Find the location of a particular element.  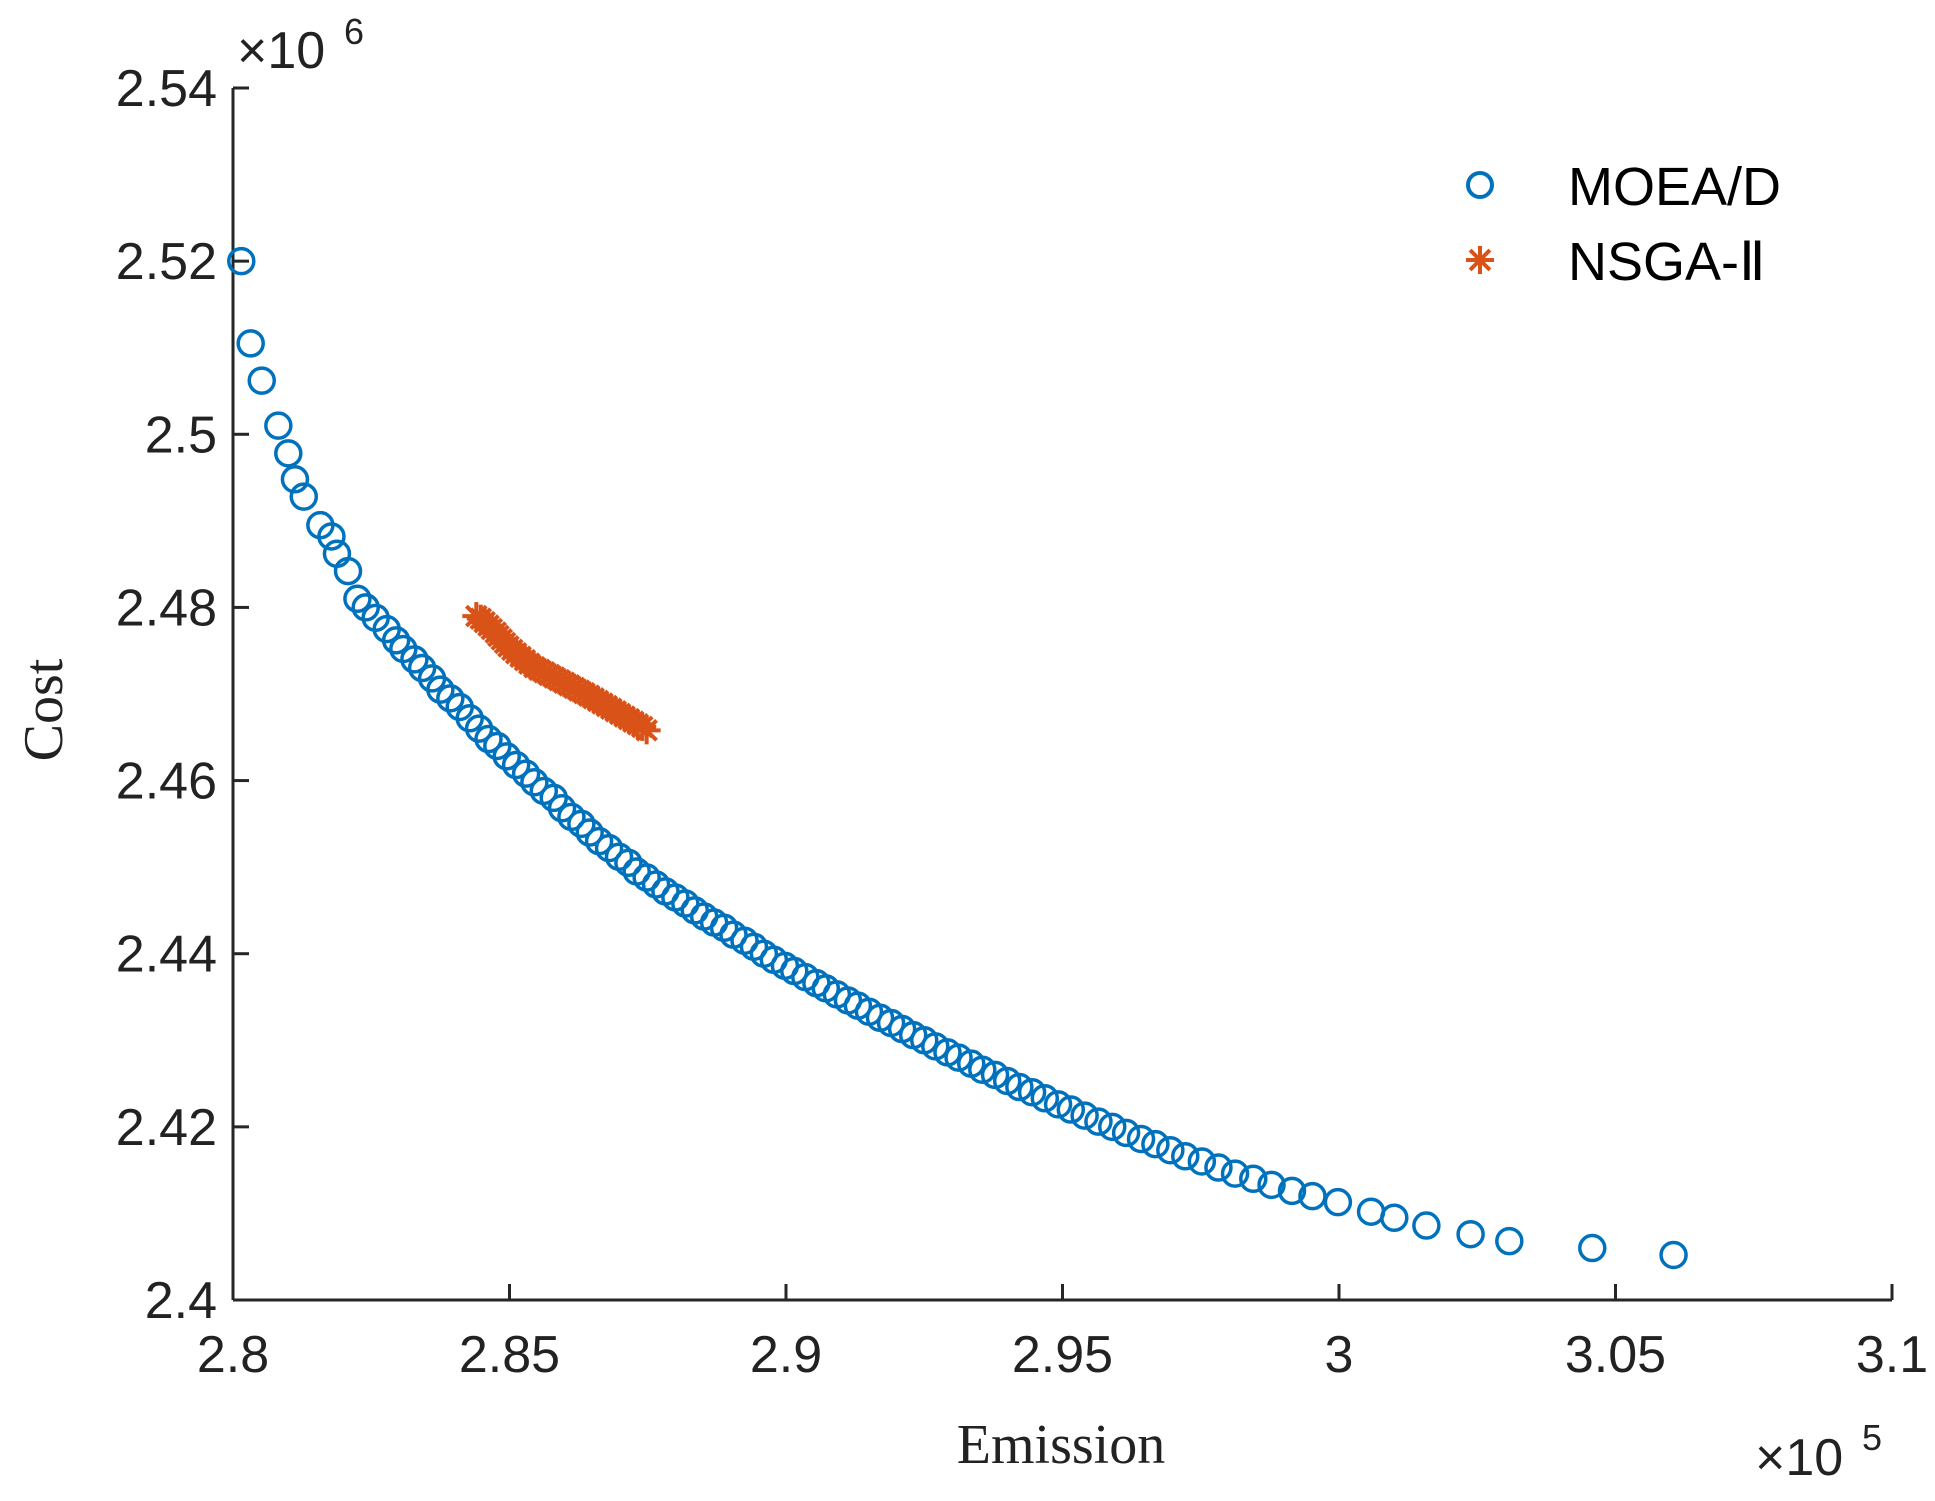

y-multiplier-base: ×10 is located at coordinates (281, 51).